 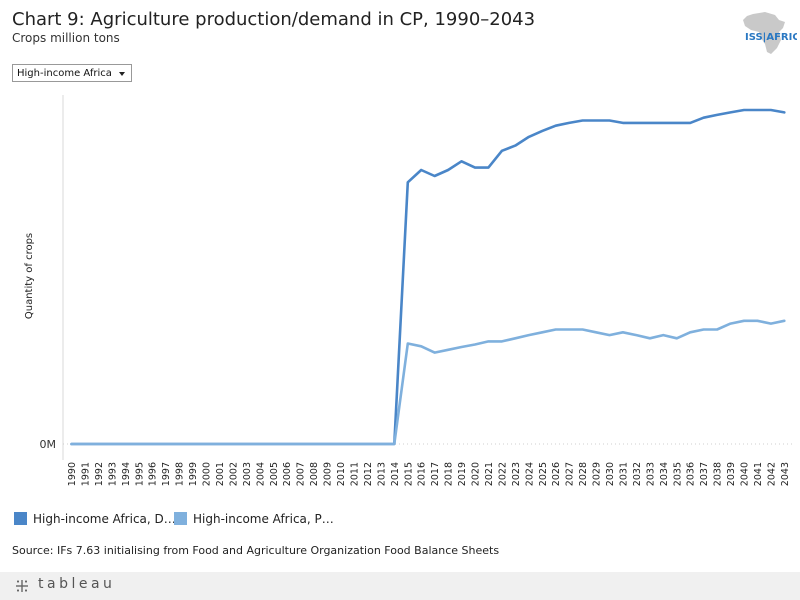 I want to click on x-tick-label: 2017, so click(x=435, y=474).